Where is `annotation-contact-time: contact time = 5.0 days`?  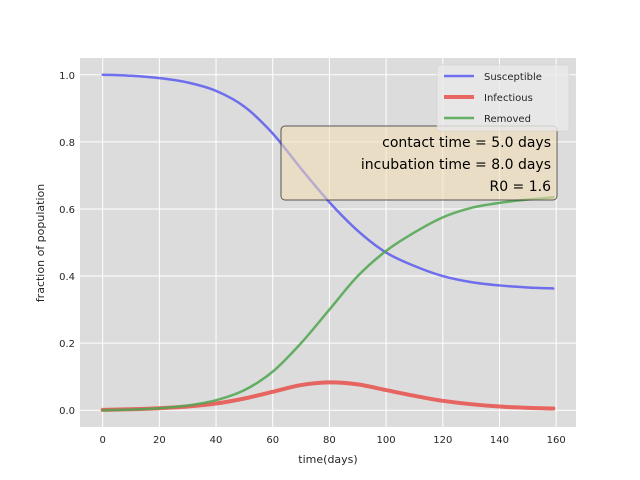
annotation-contact-time: contact time = 5.0 days is located at coordinates (466, 143).